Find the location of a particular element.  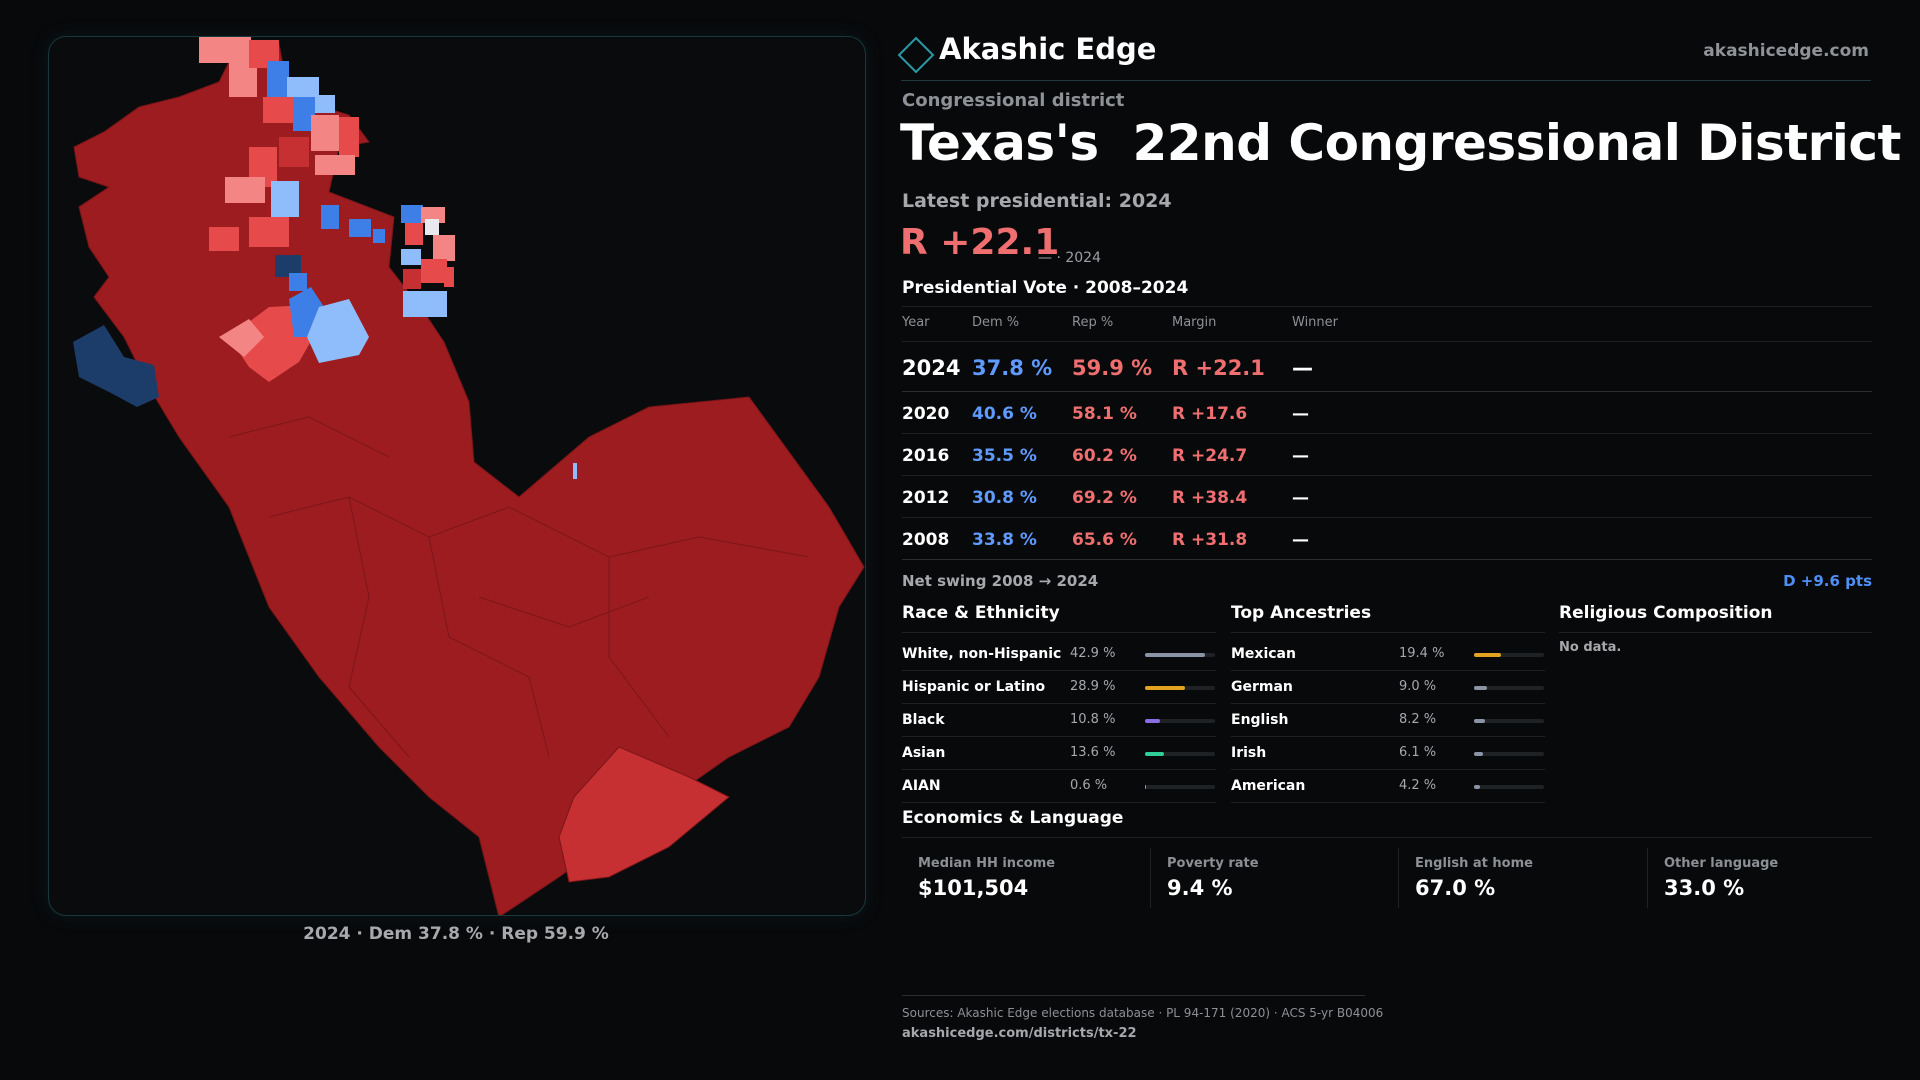

brand-url-link: akashicedge.com is located at coordinates (1786, 51).